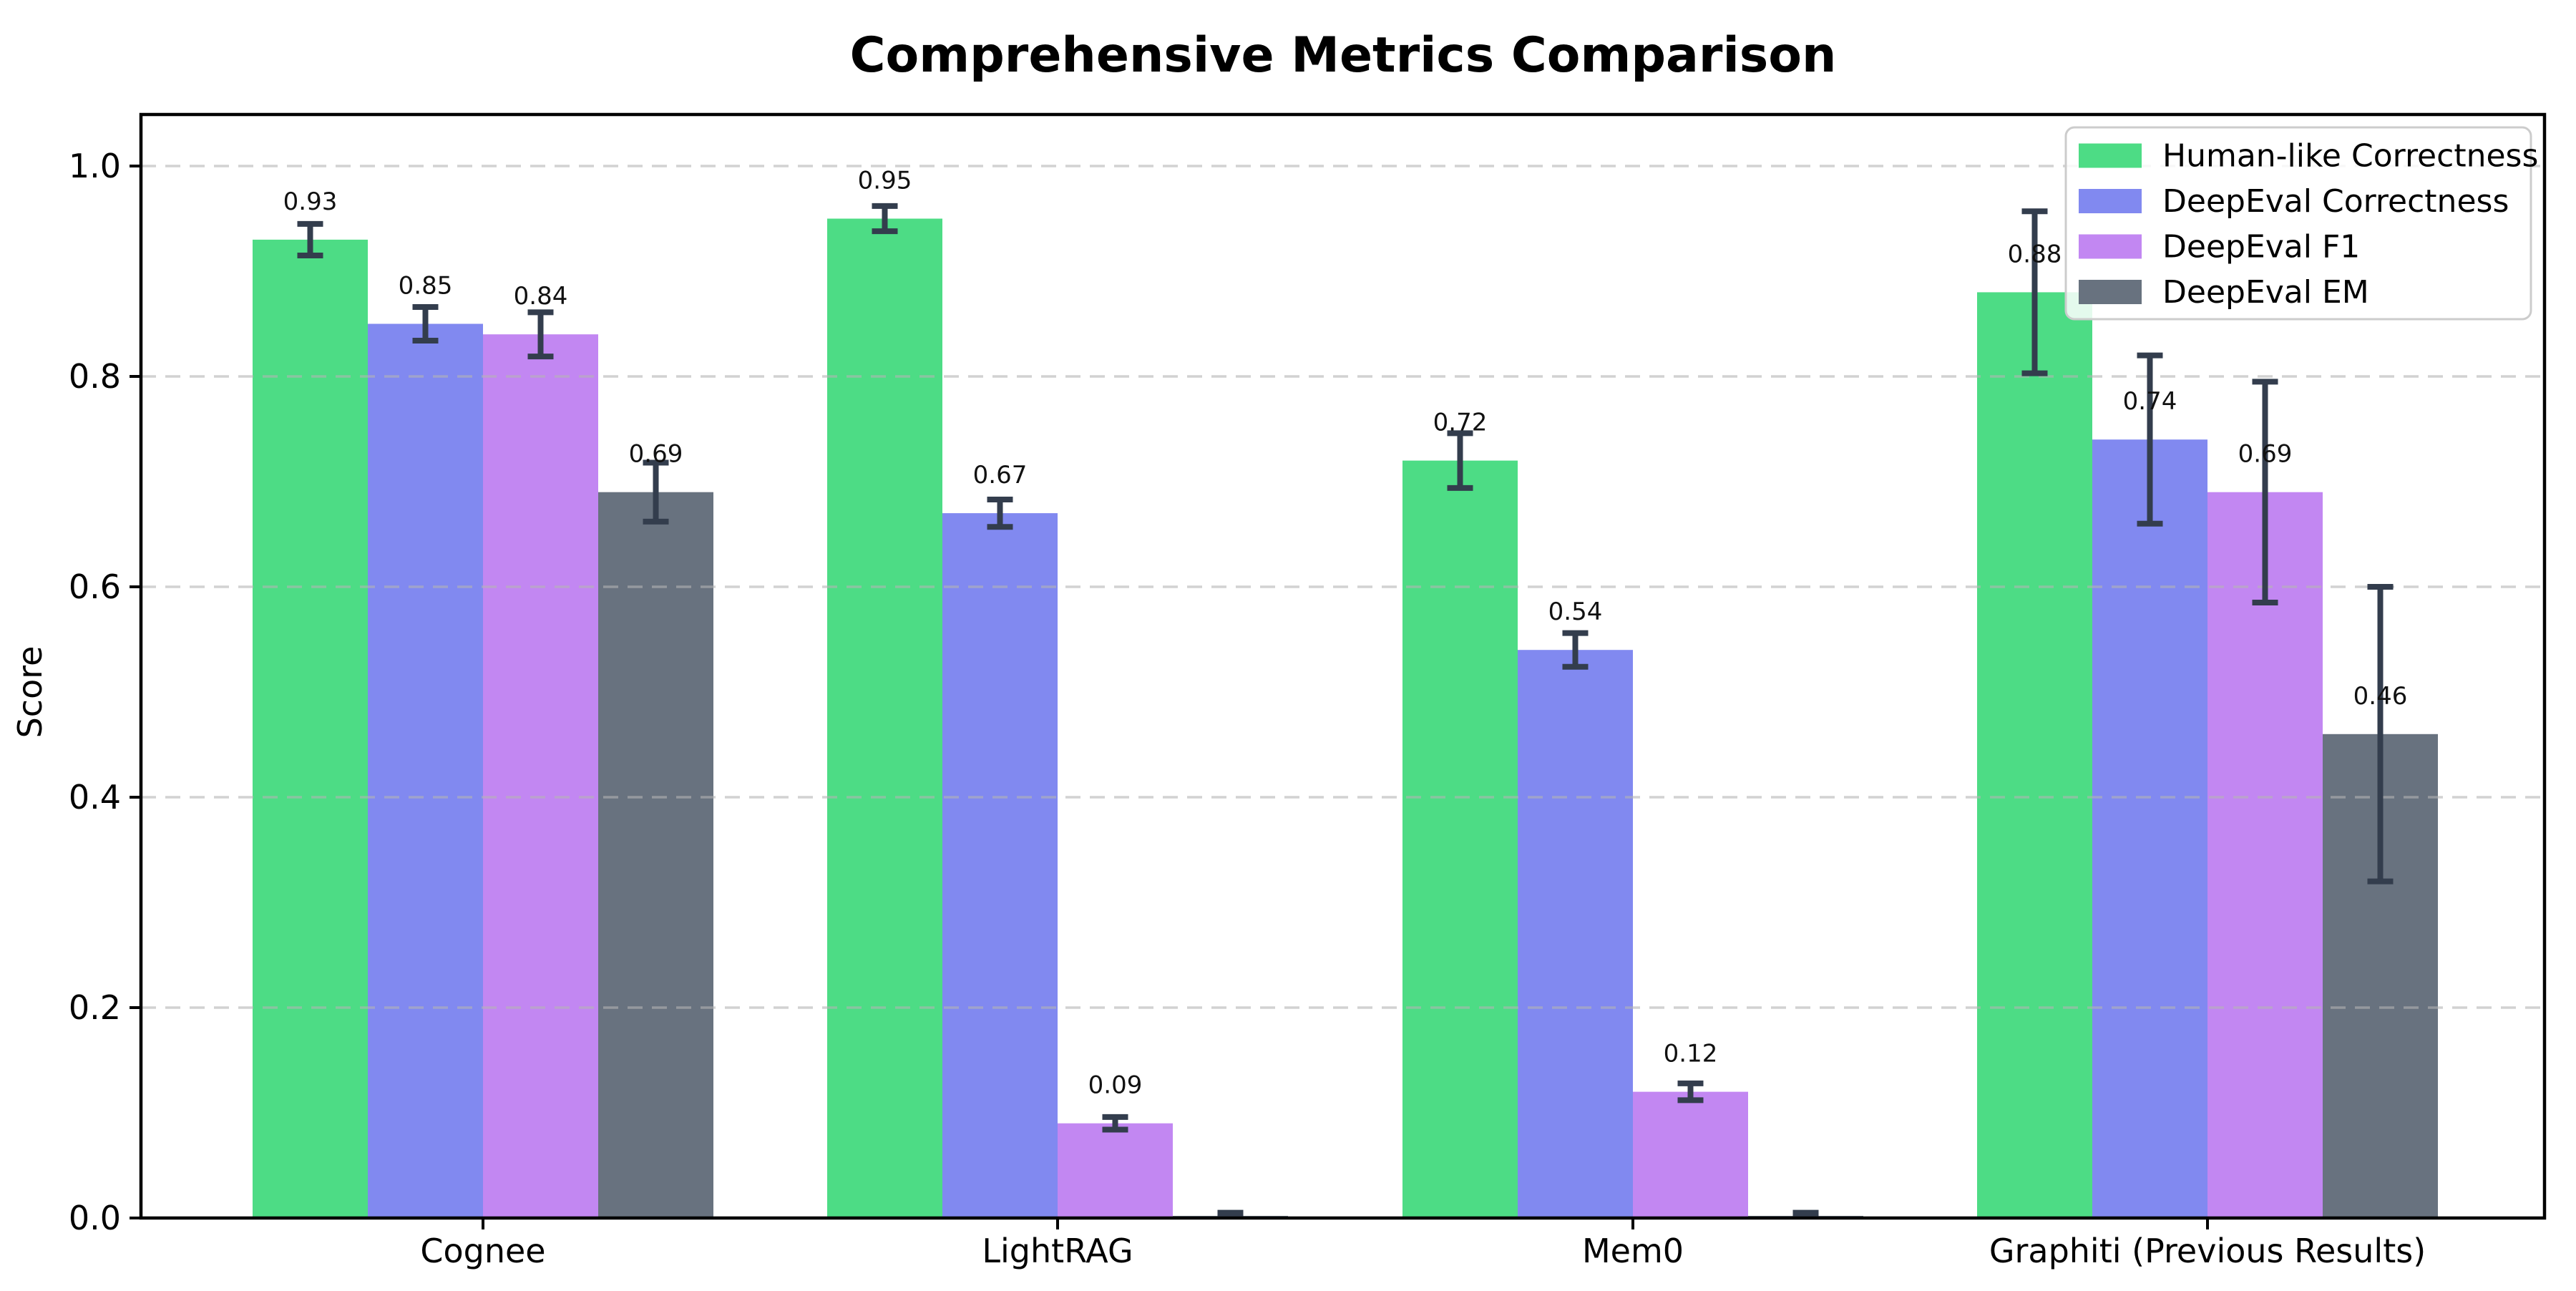  What do you see at coordinates (2207, 1251) in the screenshot?
I see `x-tick-label-graphiti-previous-results: Graphiti (Previous Results)` at bounding box center [2207, 1251].